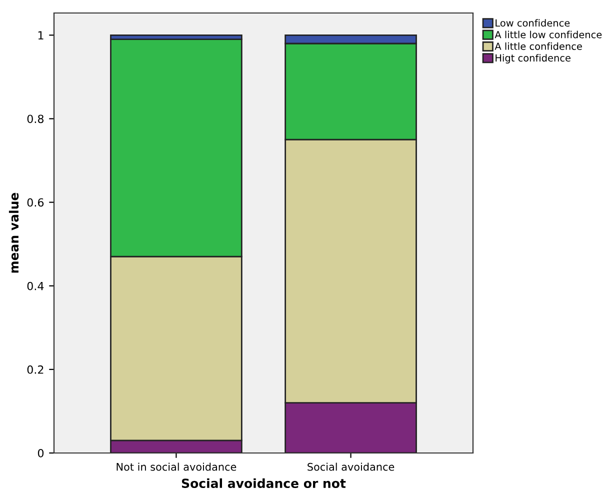  Describe the element at coordinates (264, 483) in the screenshot. I see `x-axis-title: Social avoidance or not` at that location.